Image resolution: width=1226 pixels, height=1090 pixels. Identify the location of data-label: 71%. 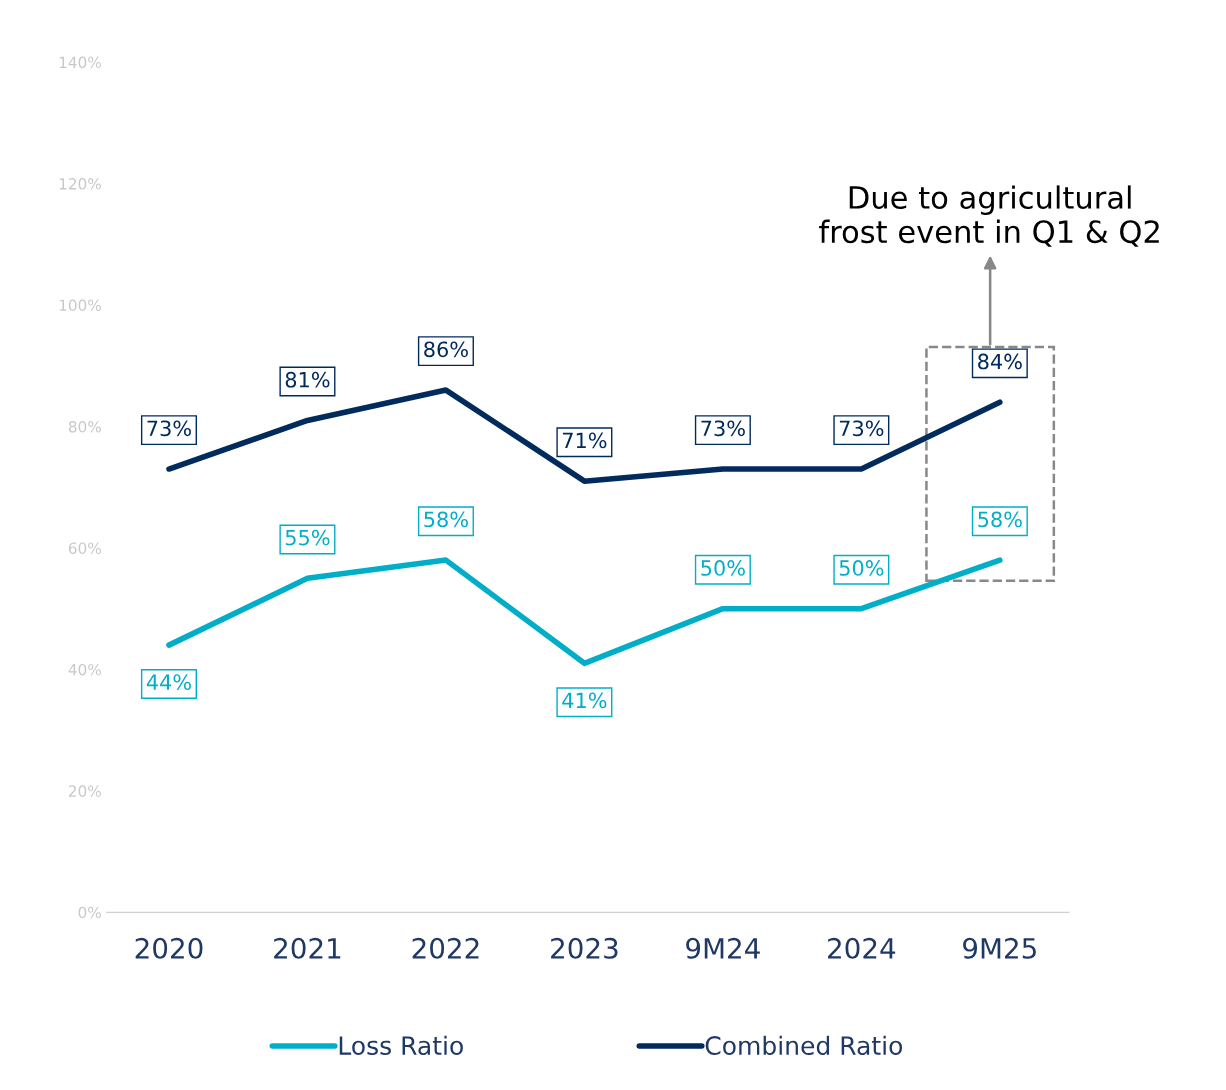
(584, 440).